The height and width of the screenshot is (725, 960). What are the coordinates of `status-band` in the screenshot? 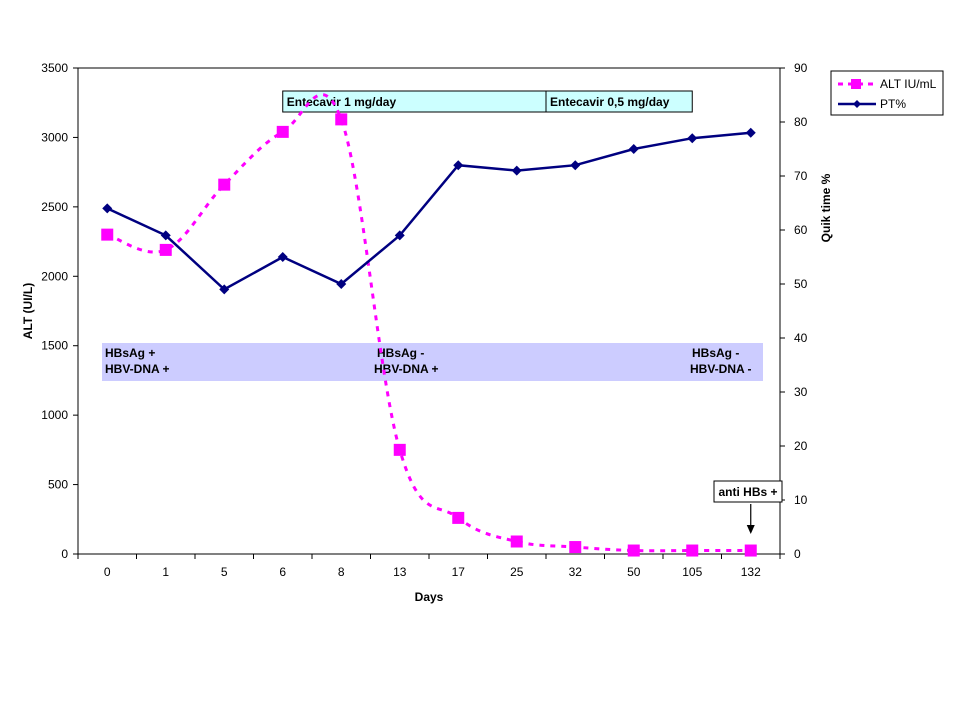 It's located at (432, 362).